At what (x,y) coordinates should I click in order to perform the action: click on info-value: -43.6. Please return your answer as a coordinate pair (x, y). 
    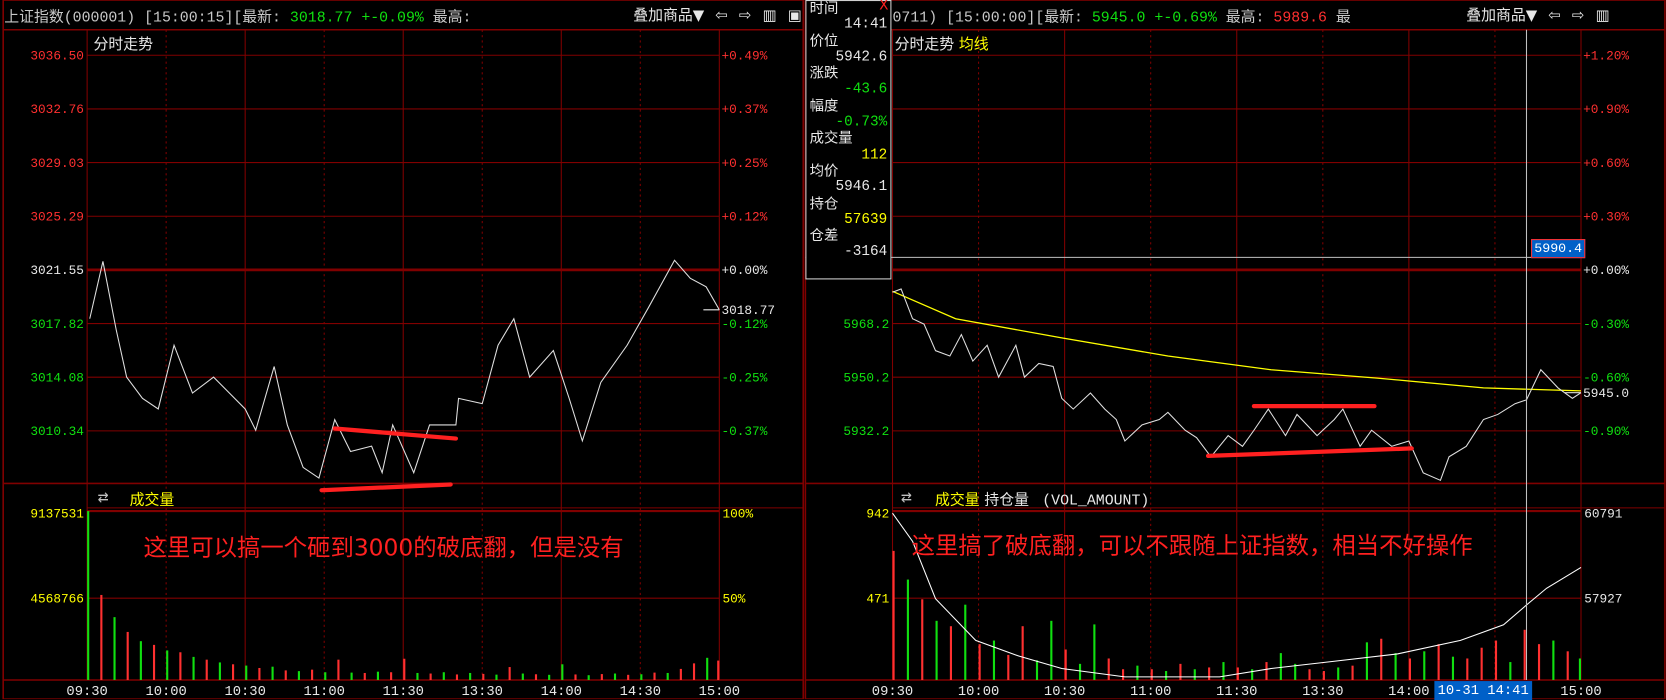
    Looking at the image, I should click on (866, 90).